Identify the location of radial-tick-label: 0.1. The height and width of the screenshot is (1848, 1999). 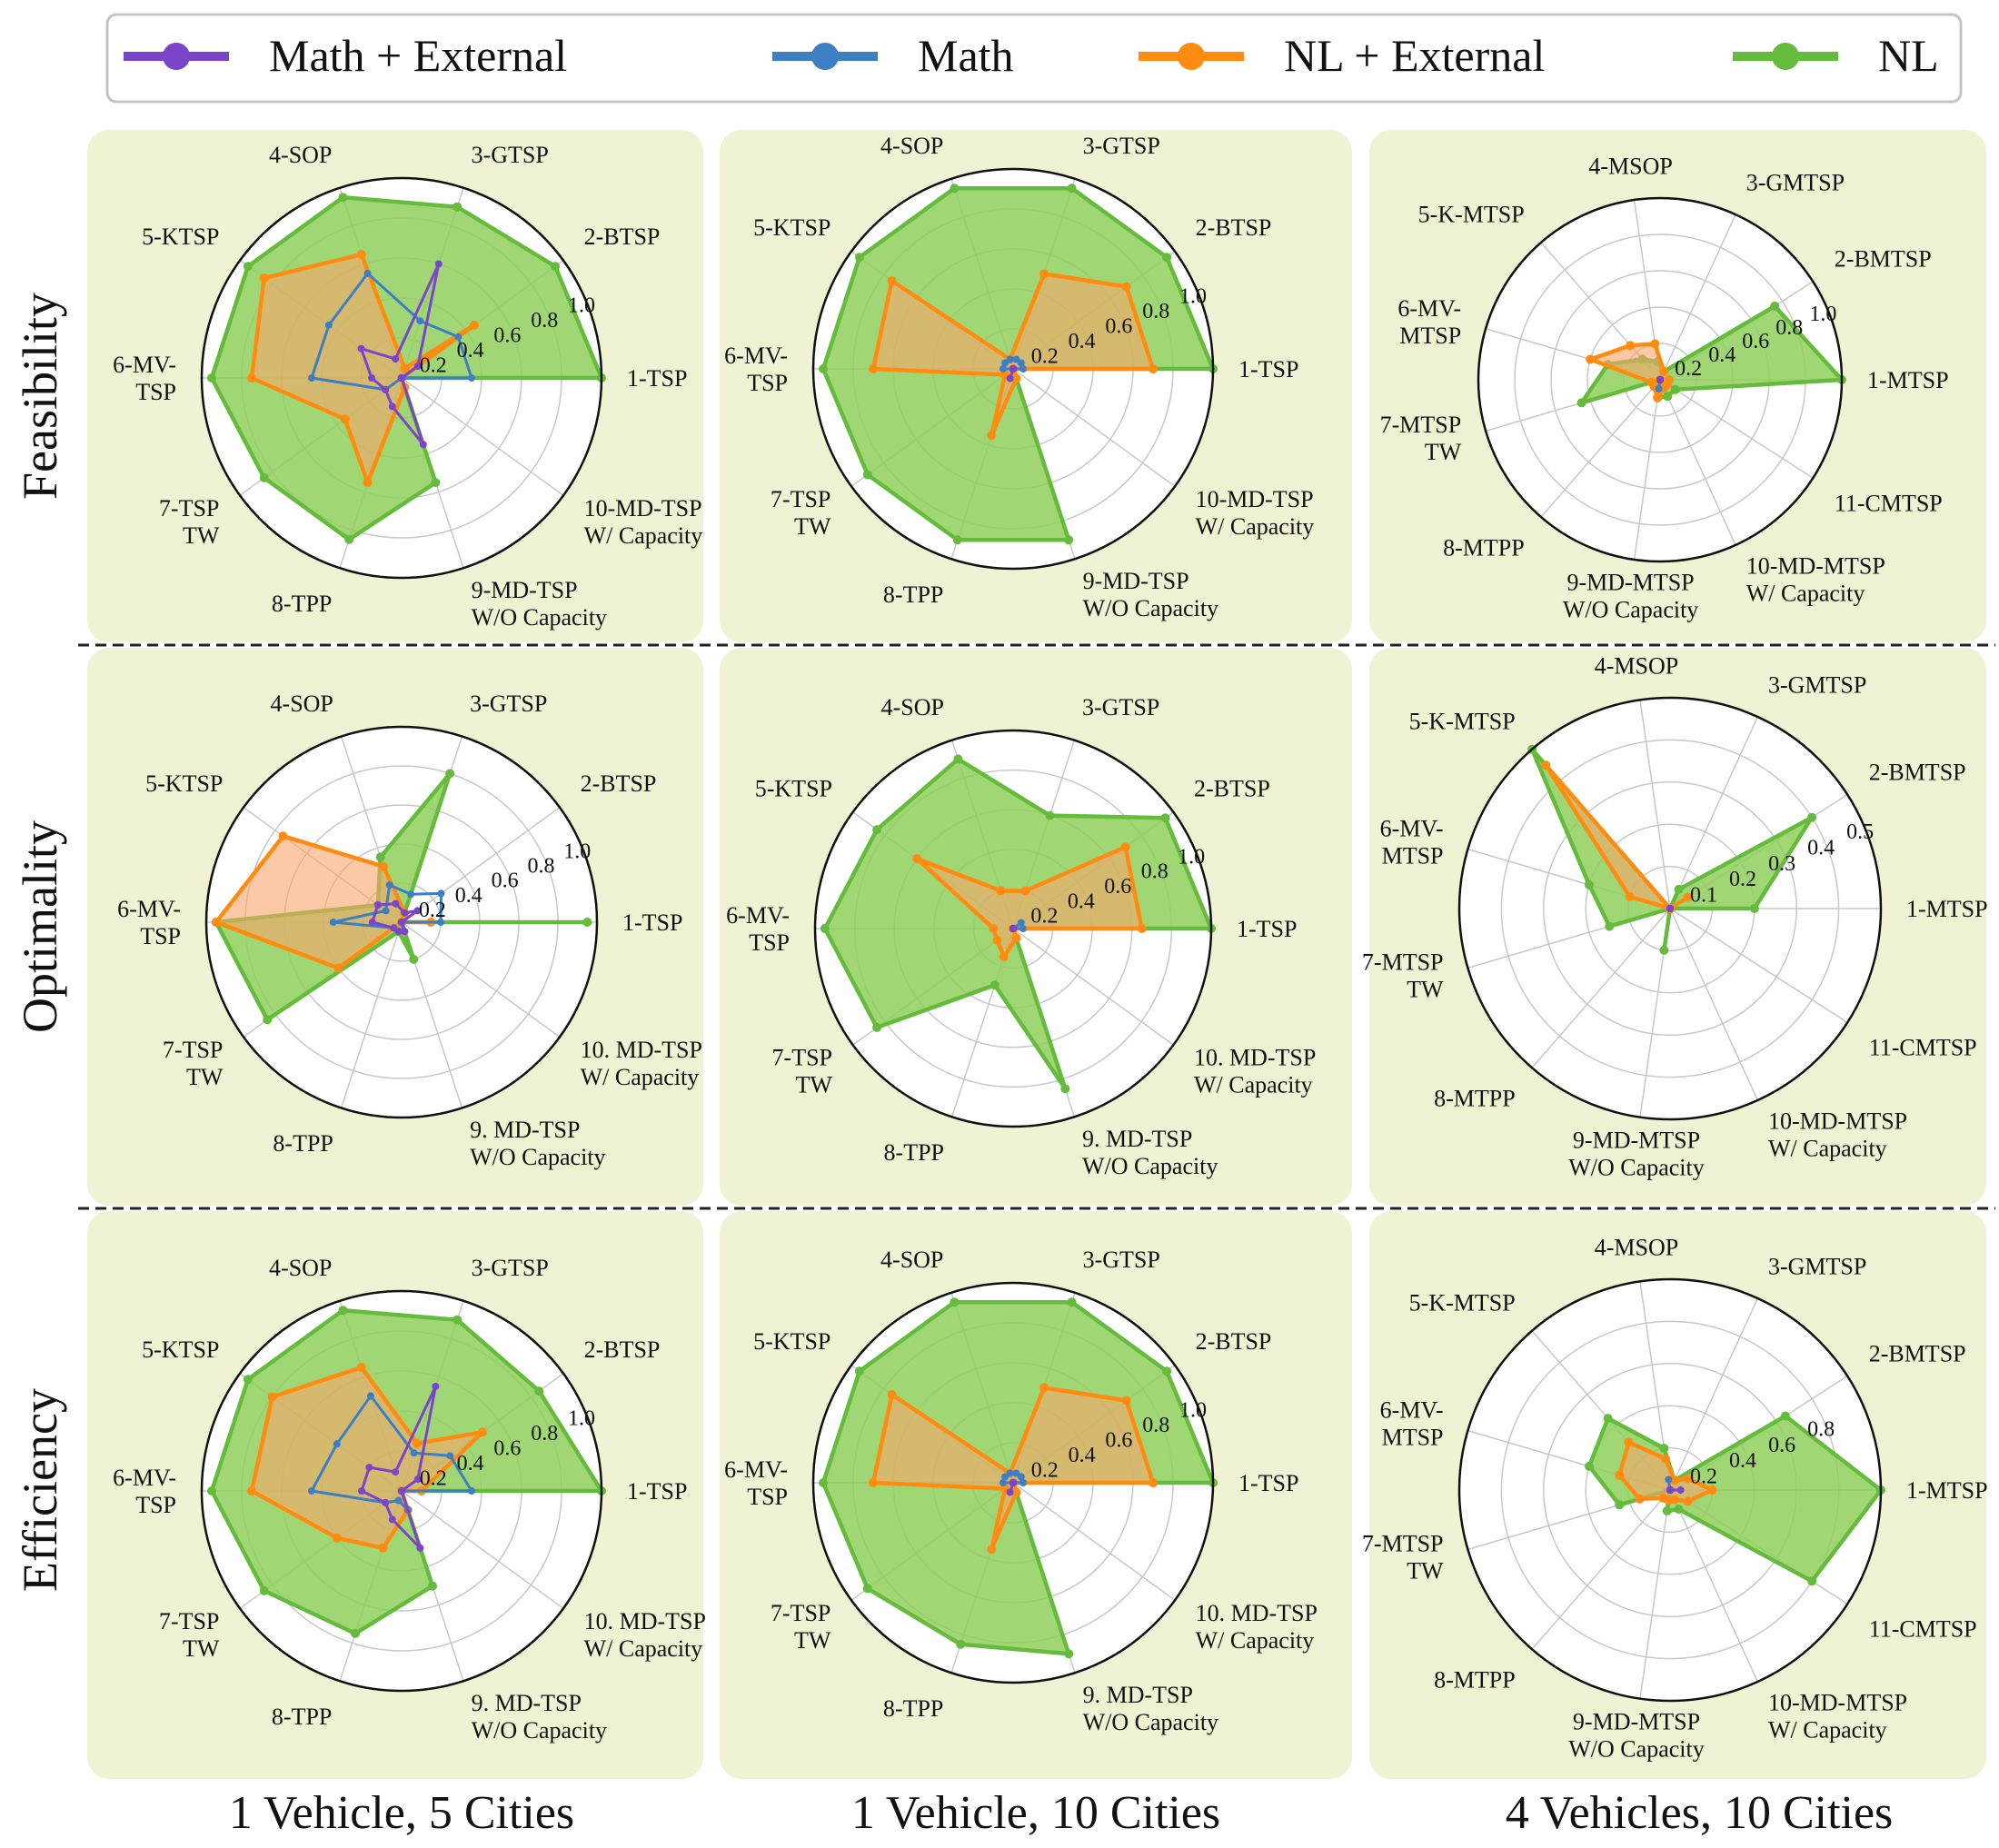
(1704, 896).